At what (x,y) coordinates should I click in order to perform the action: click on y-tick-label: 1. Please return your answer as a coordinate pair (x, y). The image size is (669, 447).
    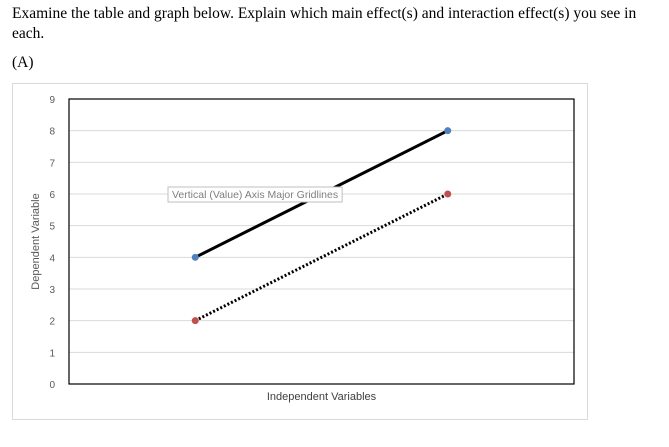
    Looking at the image, I should click on (52, 353).